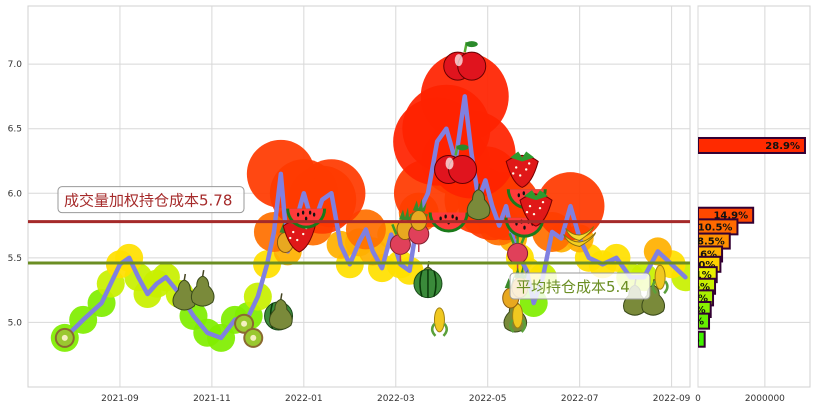 This screenshot has height=414, width=816. What do you see at coordinates (765, 399) in the screenshot?
I see `side-x-tick-label: 2000000` at bounding box center [765, 399].